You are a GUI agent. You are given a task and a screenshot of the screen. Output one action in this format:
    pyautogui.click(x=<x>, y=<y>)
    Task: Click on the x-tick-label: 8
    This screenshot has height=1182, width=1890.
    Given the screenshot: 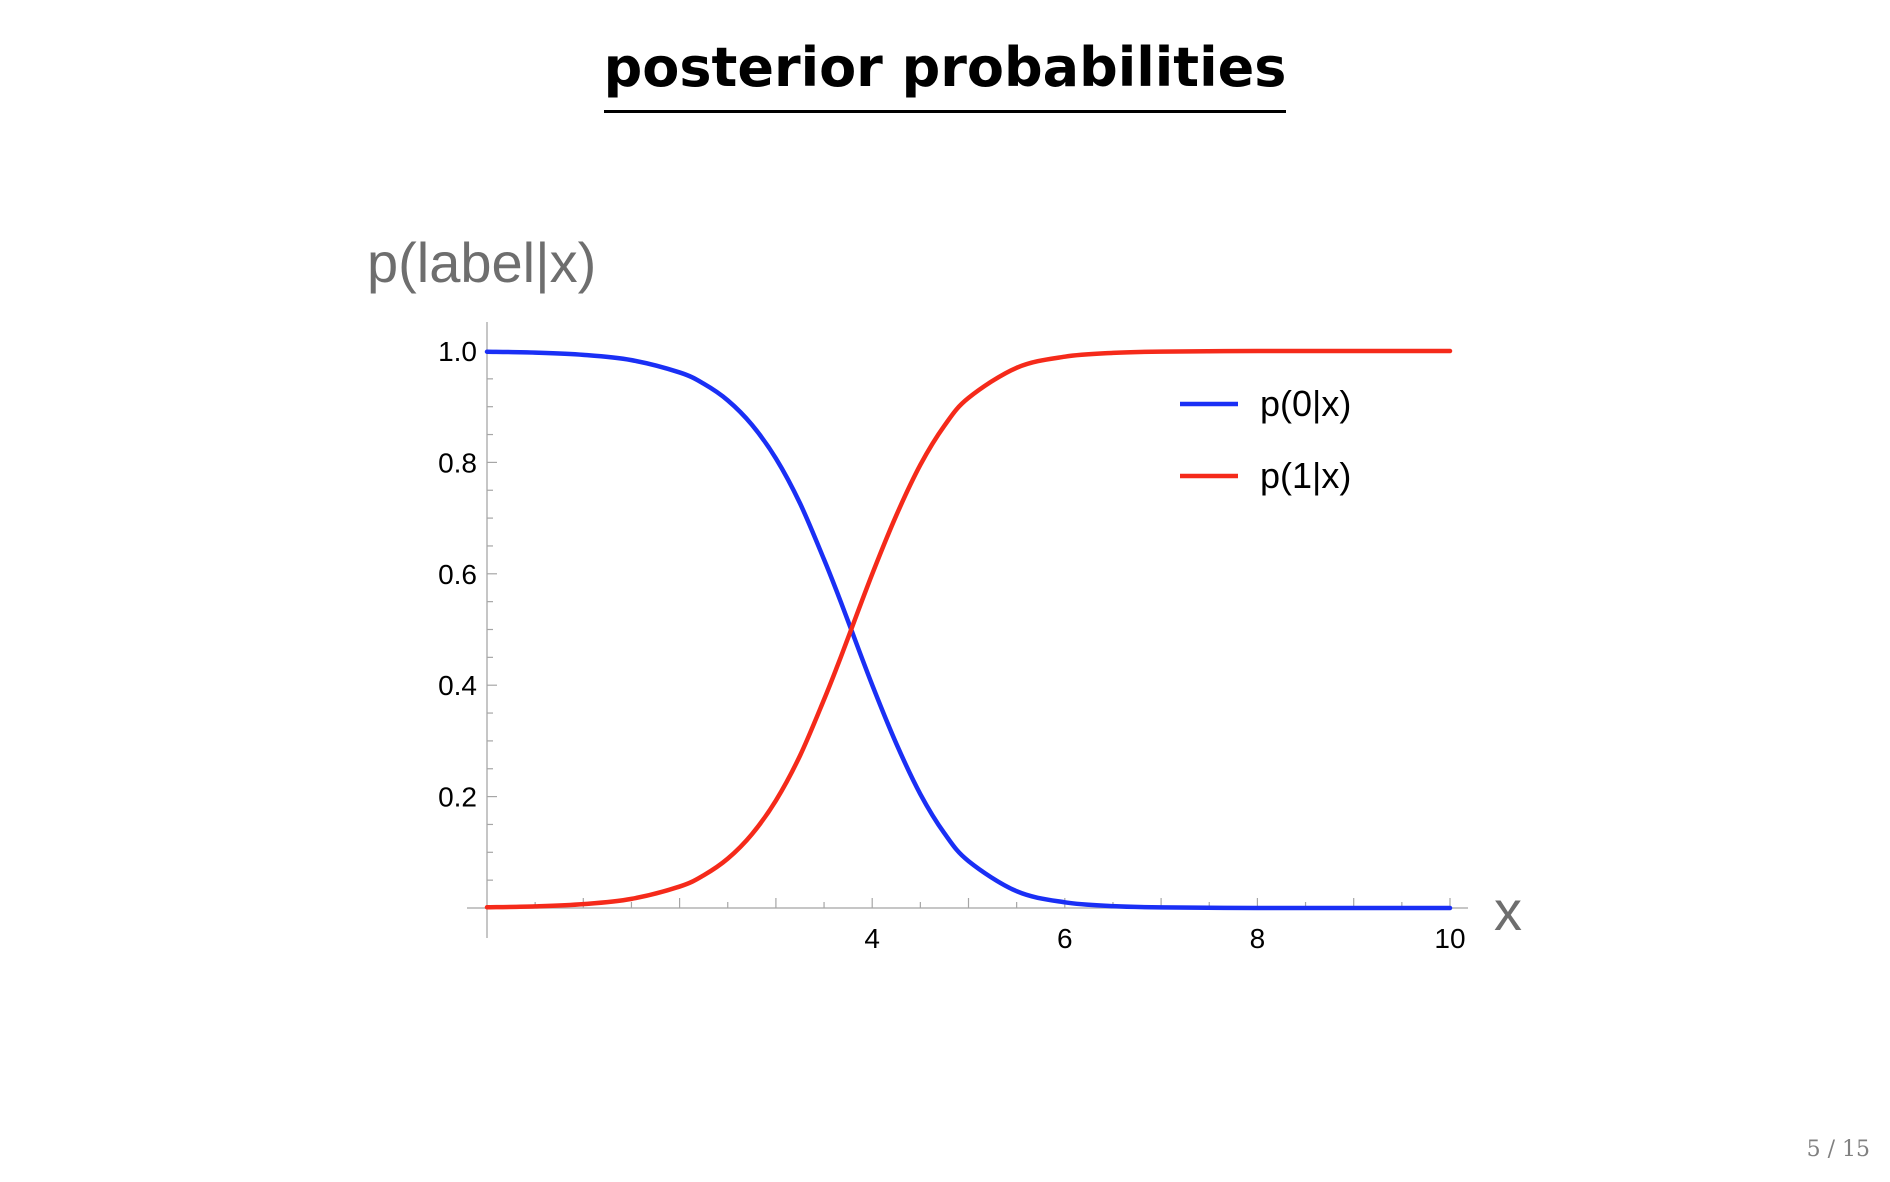 What is the action you would take?
    pyautogui.click(x=1258, y=938)
    